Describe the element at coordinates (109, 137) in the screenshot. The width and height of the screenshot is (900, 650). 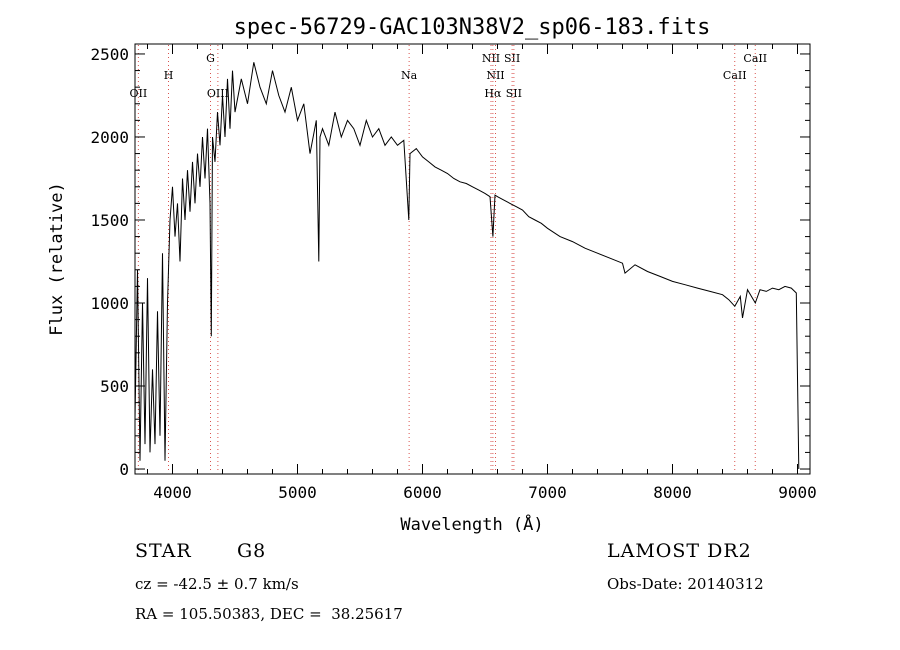
I see `y-tick-label: 2000` at that location.